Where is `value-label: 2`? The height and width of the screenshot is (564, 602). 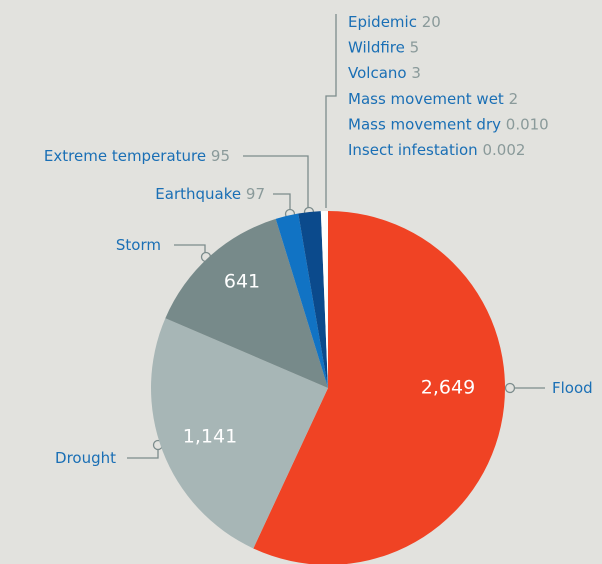
value-label: 2 is located at coordinates (514, 98).